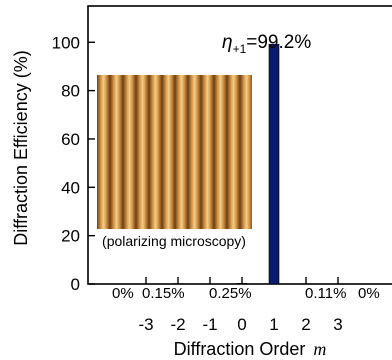 The width and height of the screenshot is (392, 360). What do you see at coordinates (70, 187) in the screenshot?
I see `y-tick-label-40: 40` at bounding box center [70, 187].